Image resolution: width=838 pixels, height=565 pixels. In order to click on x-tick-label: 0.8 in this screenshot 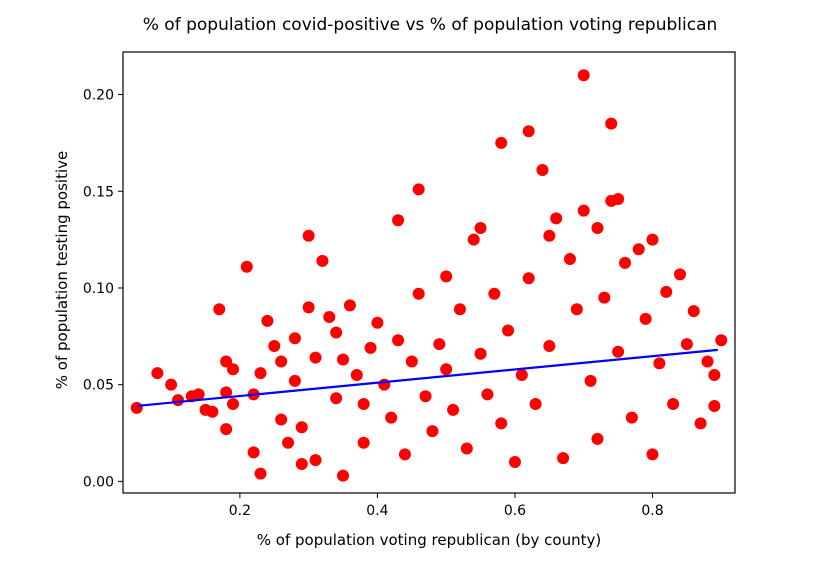, I will do `click(652, 511)`.